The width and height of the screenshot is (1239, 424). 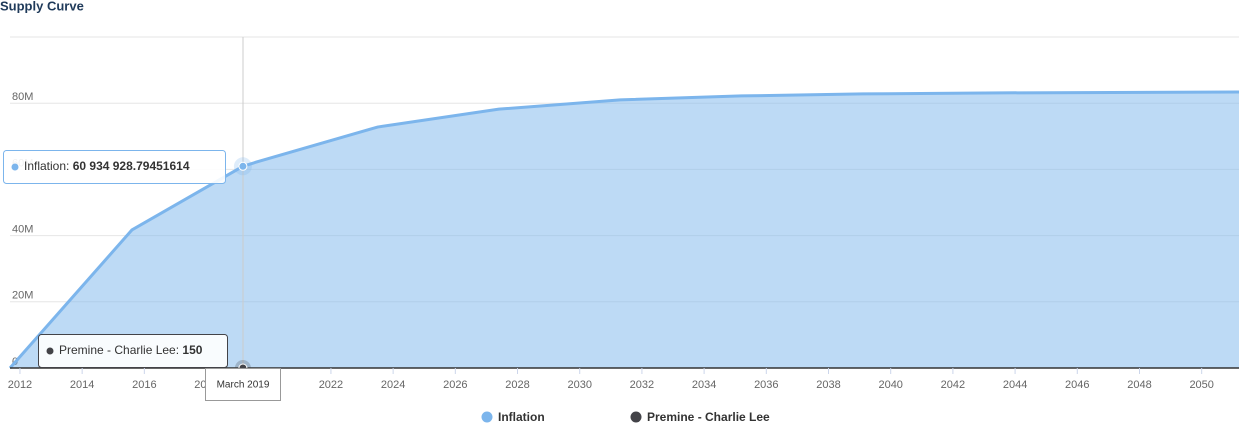 What do you see at coordinates (704, 385) in the screenshot?
I see `x-tick-label: 2034` at bounding box center [704, 385].